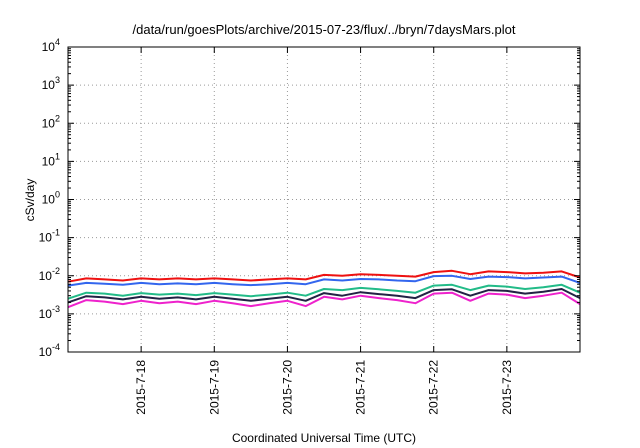 This screenshot has width=640, height=448. Describe the element at coordinates (287, 387) in the screenshot. I see `x-tick-label: 2015-7-20` at that location.